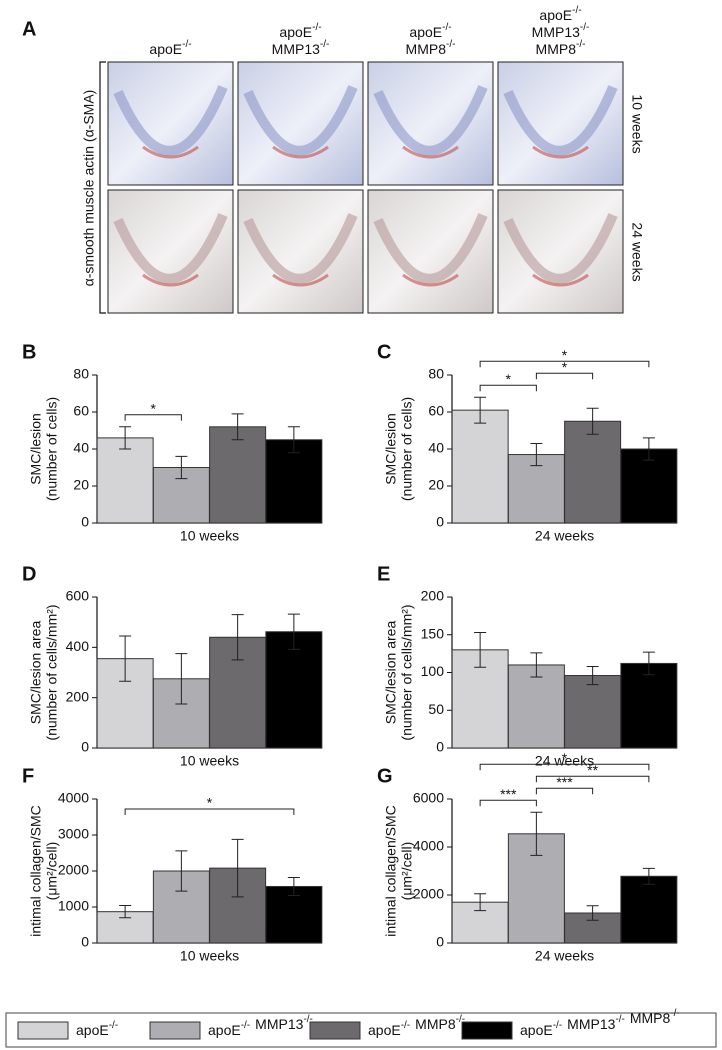 Image resolution: width=722 pixels, height=1050 pixels. What do you see at coordinates (73, 906) in the screenshot?
I see `y-tick-label: 1000` at bounding box center [73, 906].